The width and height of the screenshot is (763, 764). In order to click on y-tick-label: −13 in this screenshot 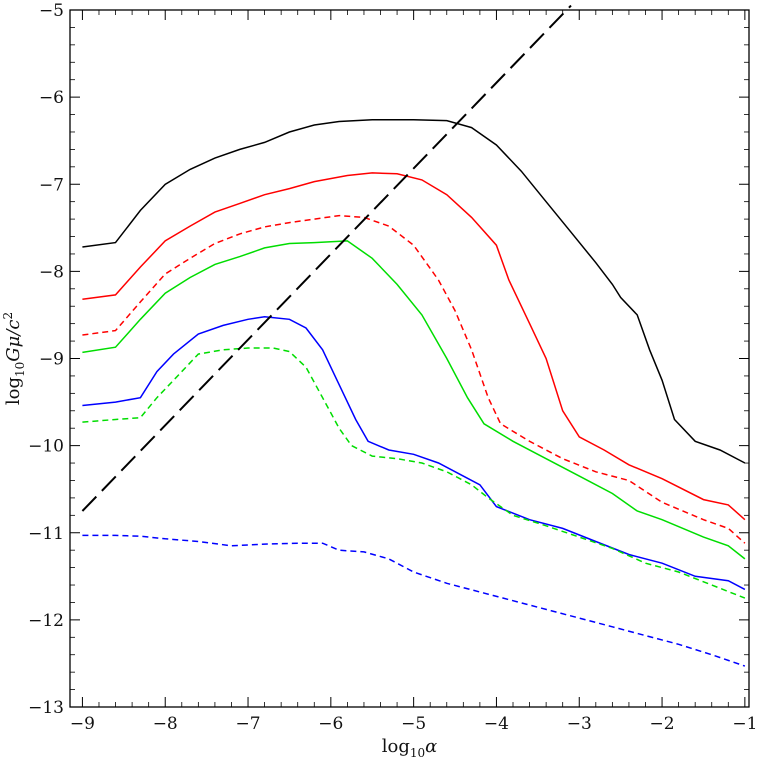, I will do `click(46, 708)`.